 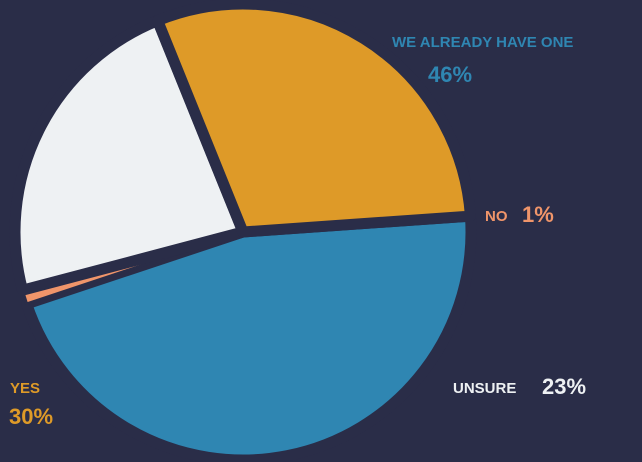 What do you see at coordinates (538, 214) in the screenshot?
I see `value-no: 1%` at bounding box center [538, 214].